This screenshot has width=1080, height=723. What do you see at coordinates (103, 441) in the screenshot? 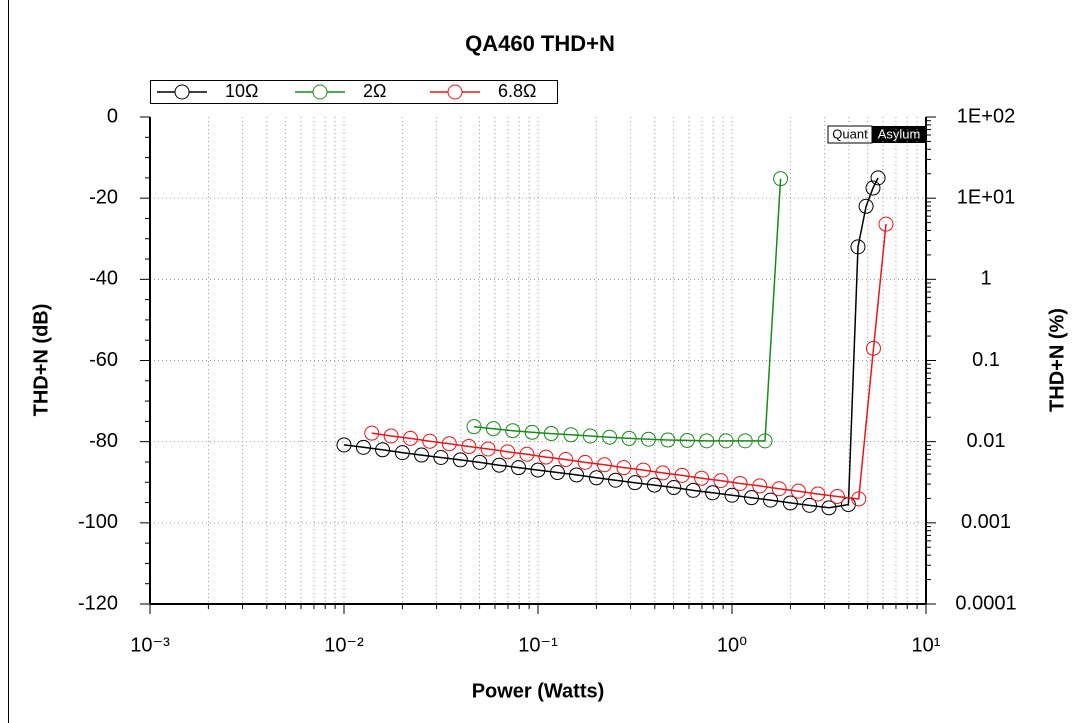
I see `y-tick-label: -80` at bounding box center [103, 441].